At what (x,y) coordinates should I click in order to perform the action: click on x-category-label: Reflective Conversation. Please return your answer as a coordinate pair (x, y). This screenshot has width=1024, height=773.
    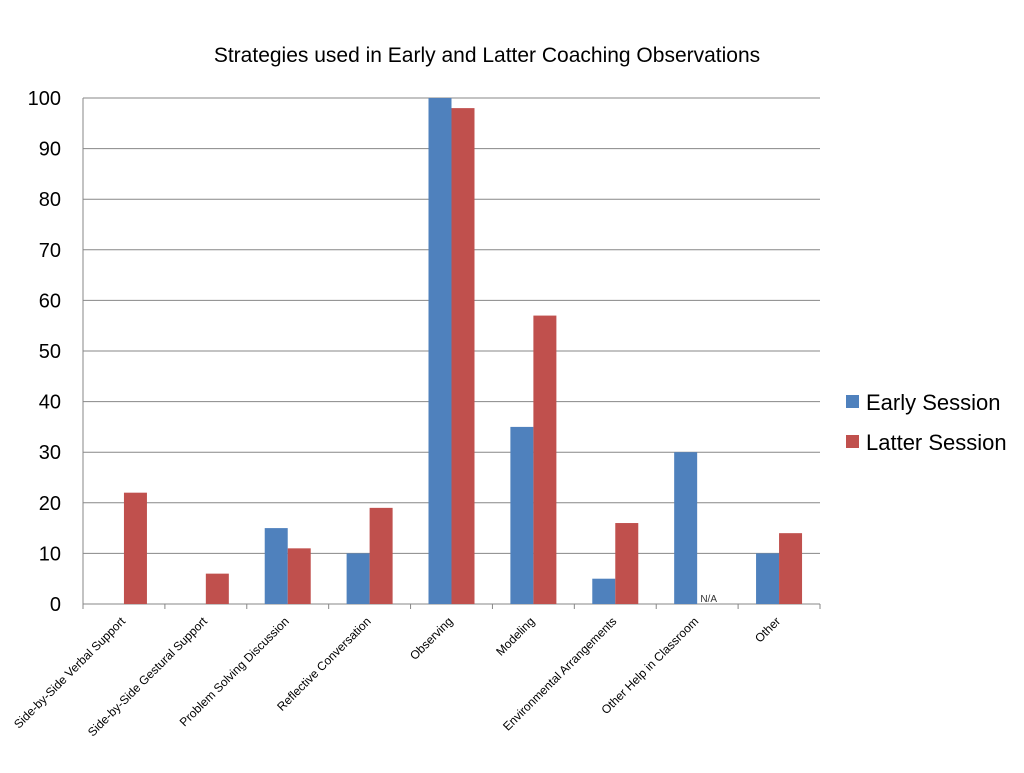
    Looking at the image, I should click on (324, 664).